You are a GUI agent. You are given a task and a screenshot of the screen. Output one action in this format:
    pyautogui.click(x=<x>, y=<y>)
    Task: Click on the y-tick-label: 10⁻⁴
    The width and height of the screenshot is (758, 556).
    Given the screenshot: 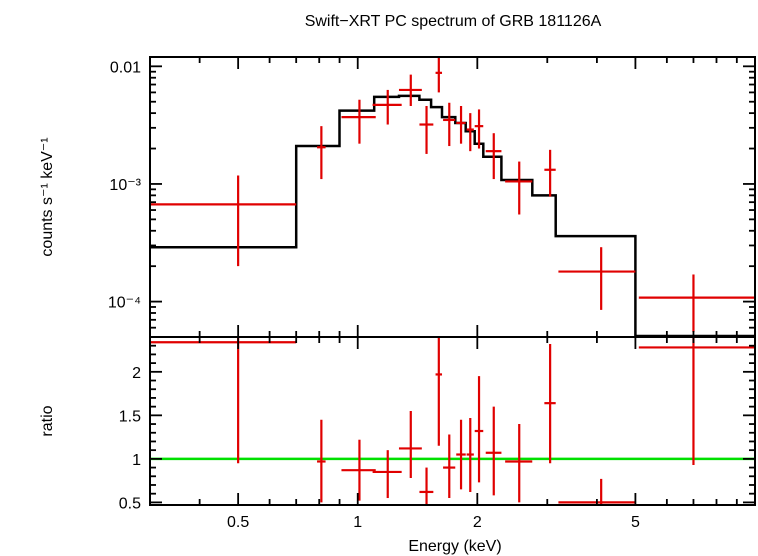 What is the action you would take?
    pyautogui.click(x=124, y=303)
    